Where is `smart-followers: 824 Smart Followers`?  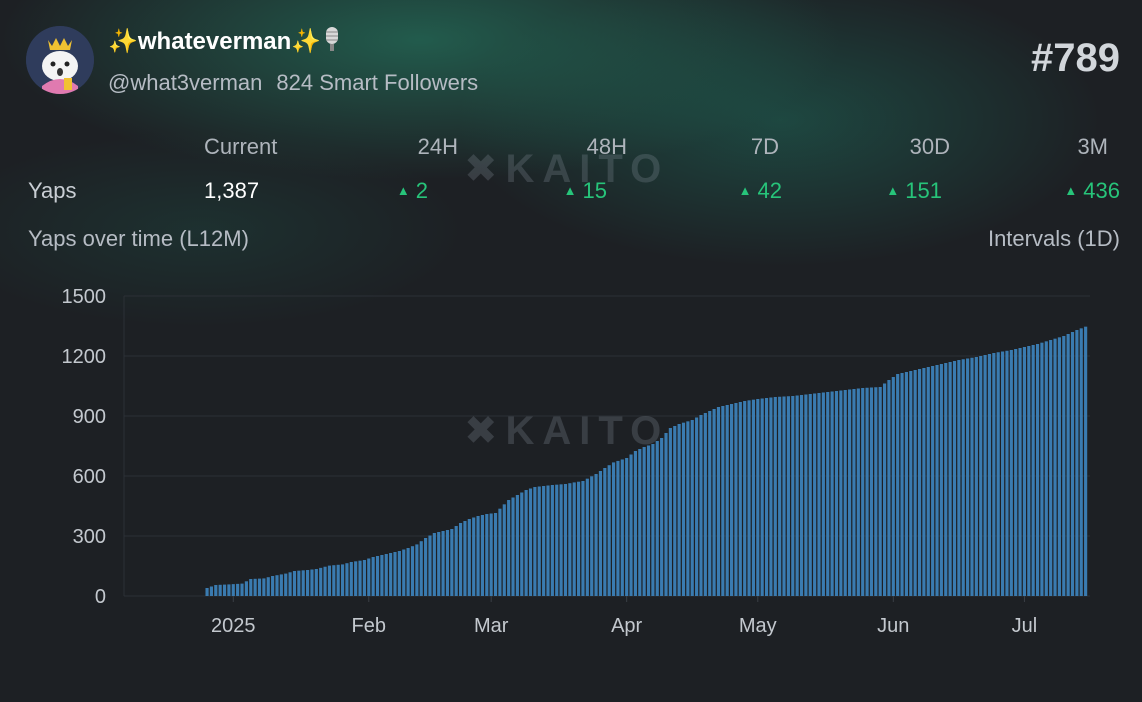 smart-followers: 824 Smart Followers is located at coordinates (377, 82).